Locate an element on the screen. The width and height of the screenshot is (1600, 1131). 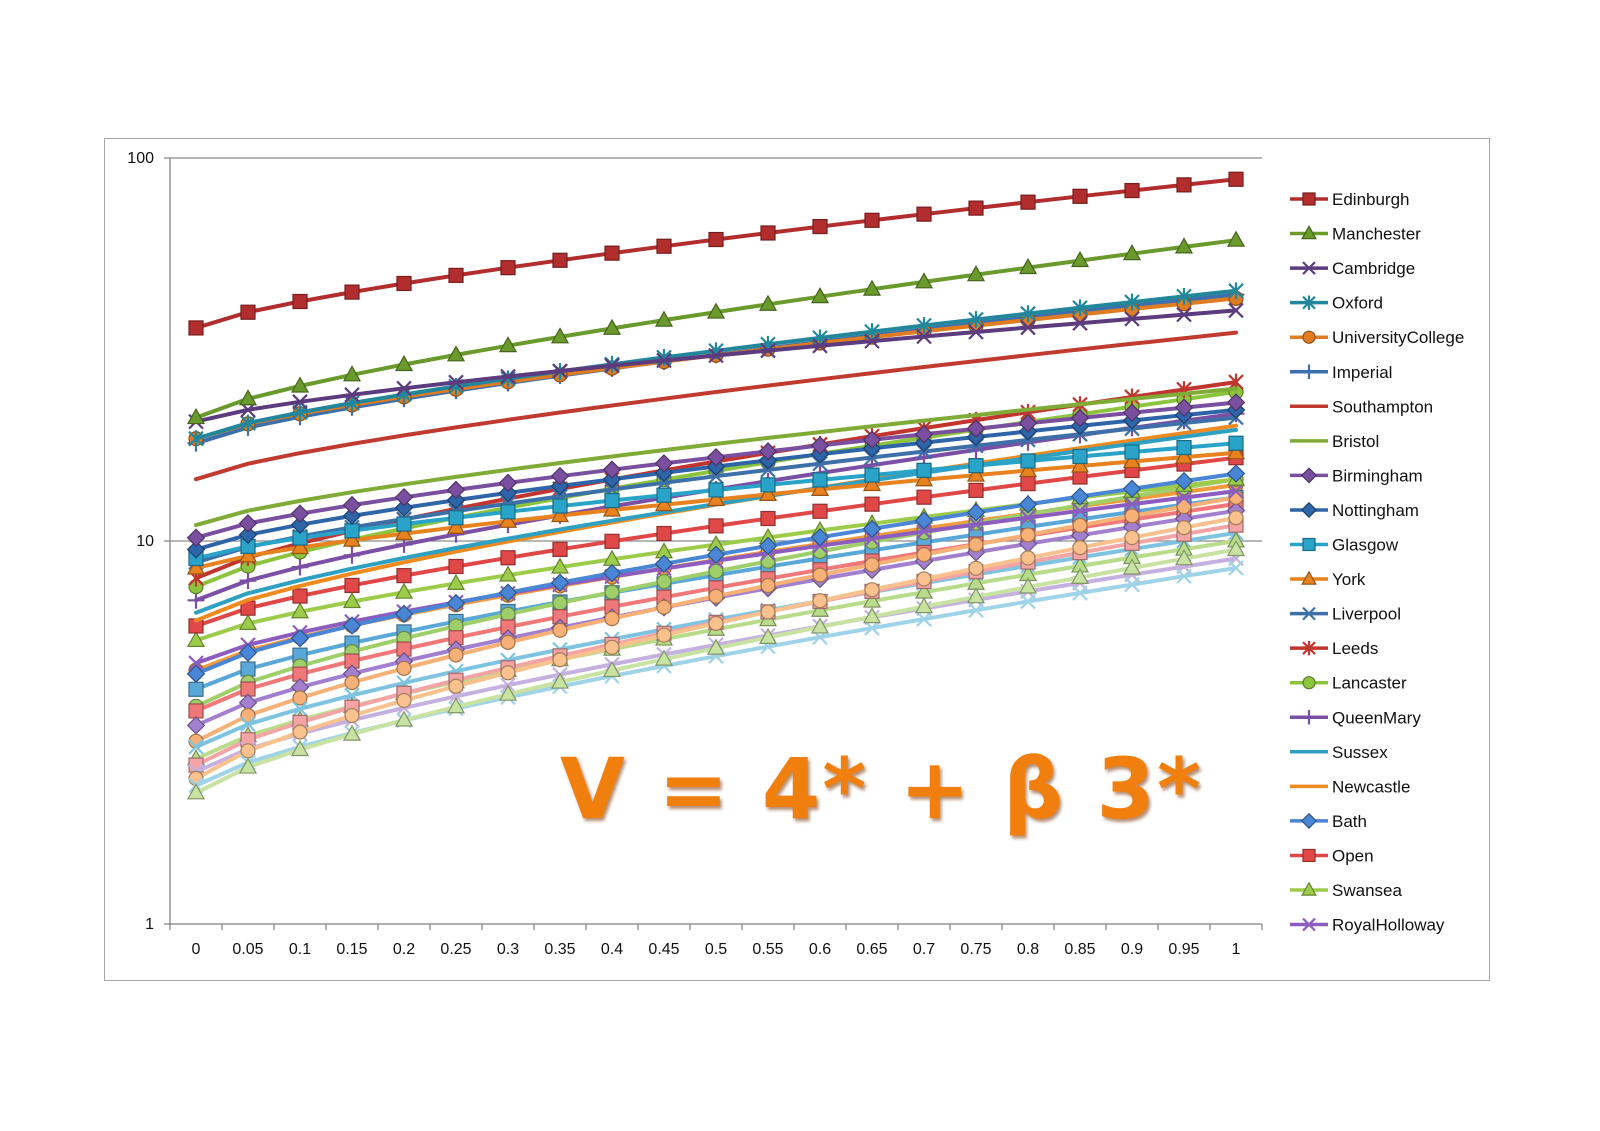
series-southampton is located at coordinates (716, 406).